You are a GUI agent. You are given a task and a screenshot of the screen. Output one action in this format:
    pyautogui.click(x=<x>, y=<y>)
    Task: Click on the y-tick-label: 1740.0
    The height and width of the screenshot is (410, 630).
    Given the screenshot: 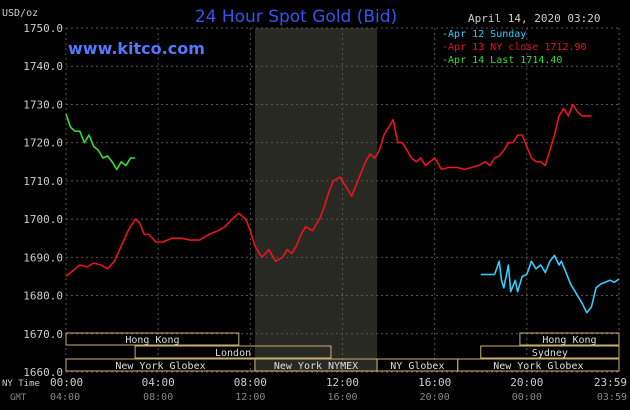 What is the action you would take?
    pyautogui.click(x=43, y=66)
    